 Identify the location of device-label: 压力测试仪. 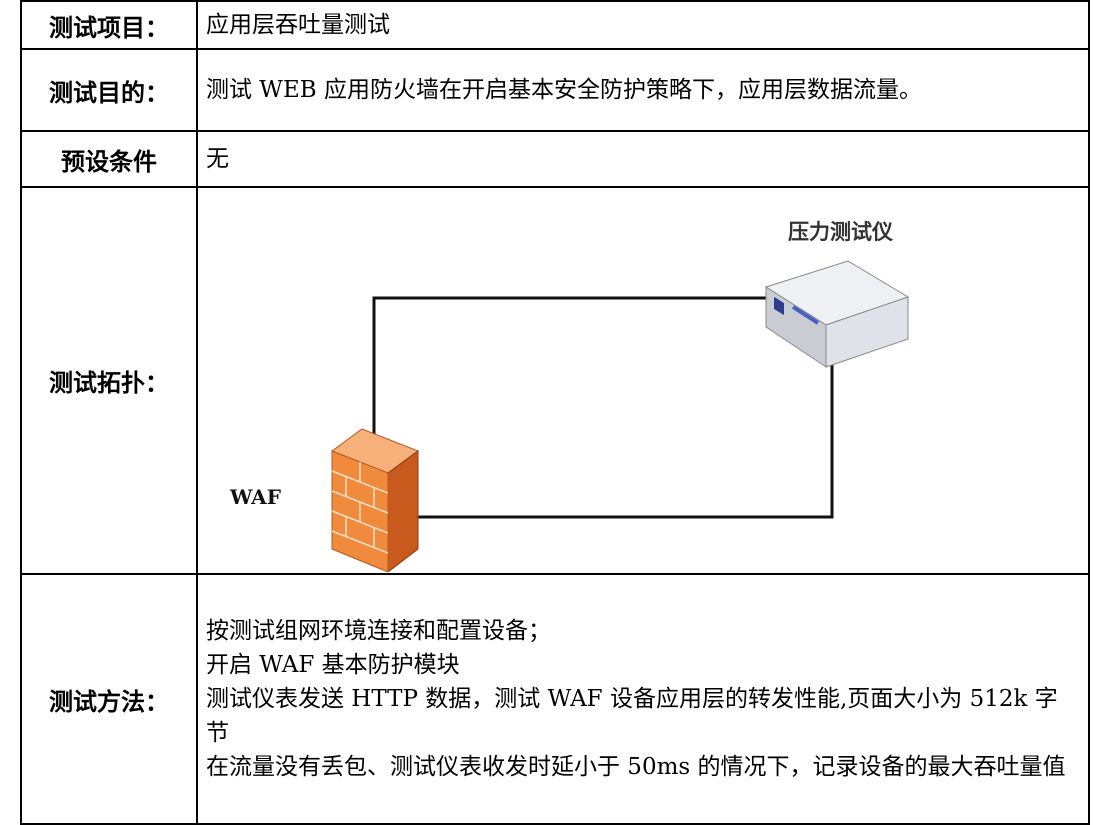
(841, 231).